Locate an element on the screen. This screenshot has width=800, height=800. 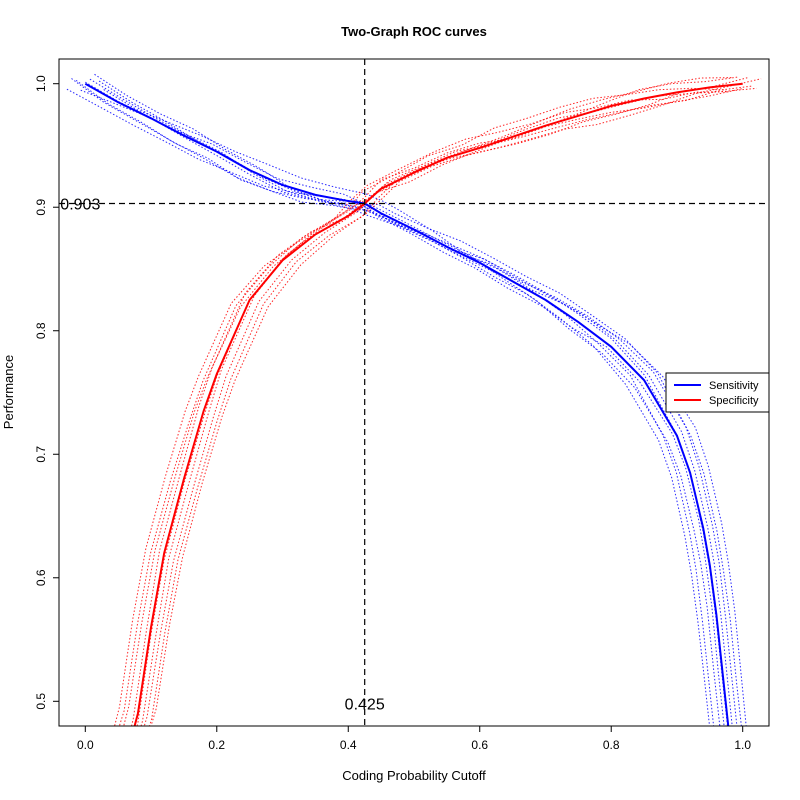
y-tick-label: 0.5 is located at coordinates (41, 701).